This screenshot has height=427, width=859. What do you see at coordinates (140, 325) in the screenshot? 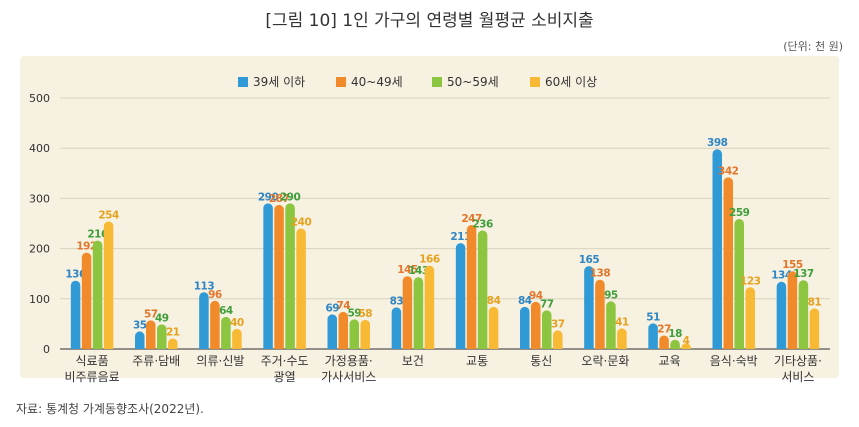
I see `data-label: 35` at bounding box center [140, 325].